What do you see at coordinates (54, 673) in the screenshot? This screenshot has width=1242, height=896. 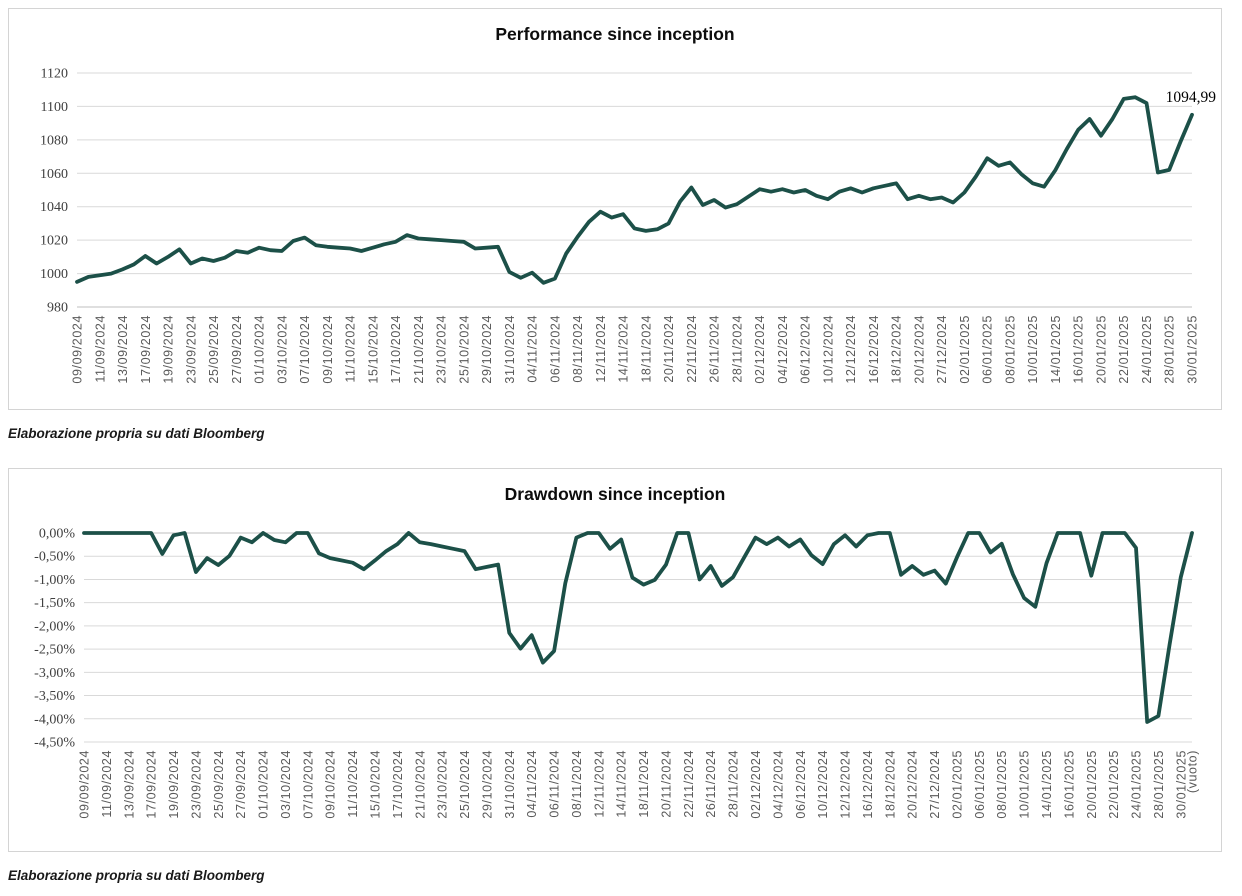 I see `y-axis-tick-label: -3,00%` at bounding box center [54, 673].